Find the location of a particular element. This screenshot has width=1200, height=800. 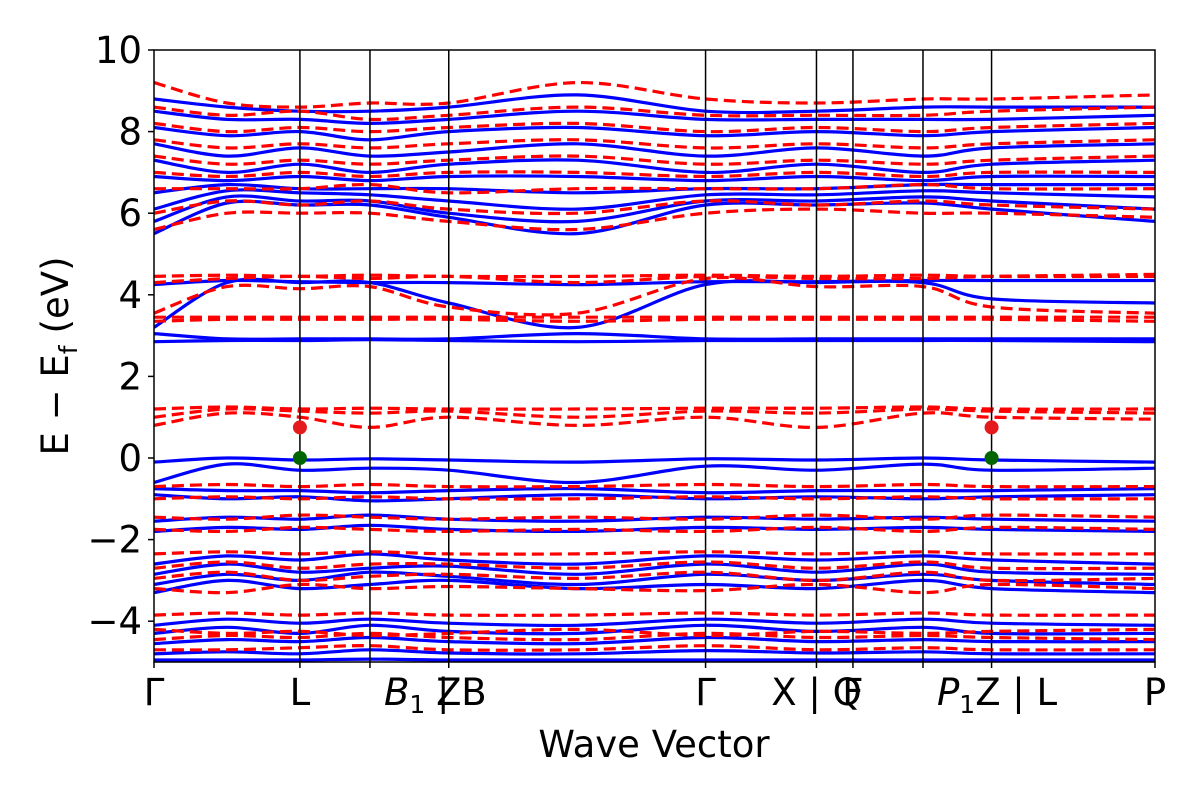

y-tick-label-7: 10 is located at coordinates (118, 50).